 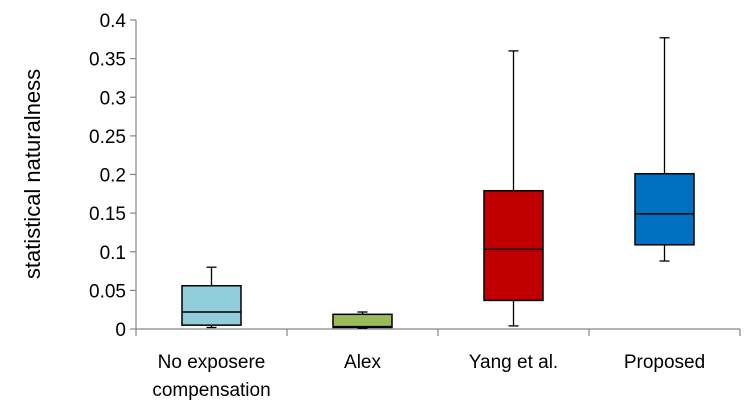 What do you see at coordinates (212, 362) in the screenshot?
I see `category-label: No exposere` at bounding box center [212, 362].